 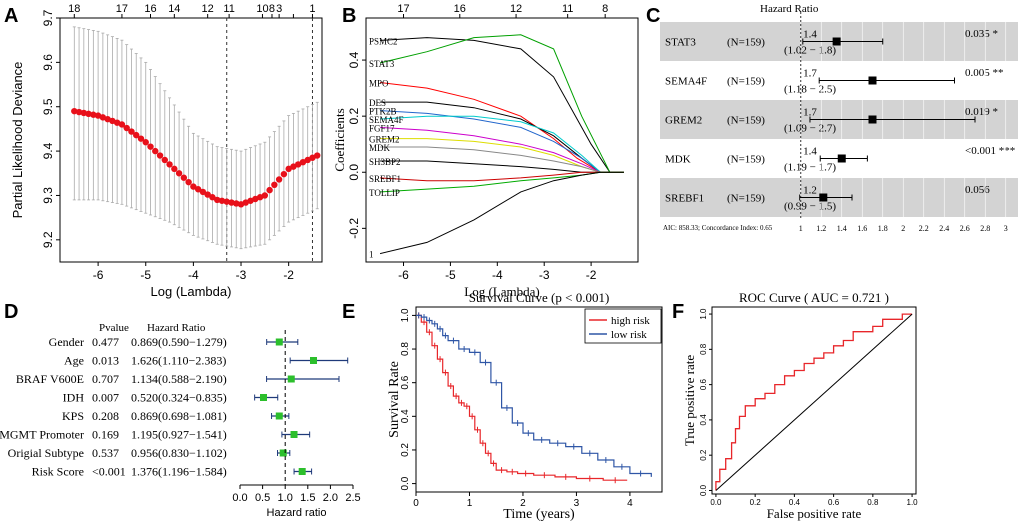 I want to click on covariate-label: Age, so click(x=74, y=361).